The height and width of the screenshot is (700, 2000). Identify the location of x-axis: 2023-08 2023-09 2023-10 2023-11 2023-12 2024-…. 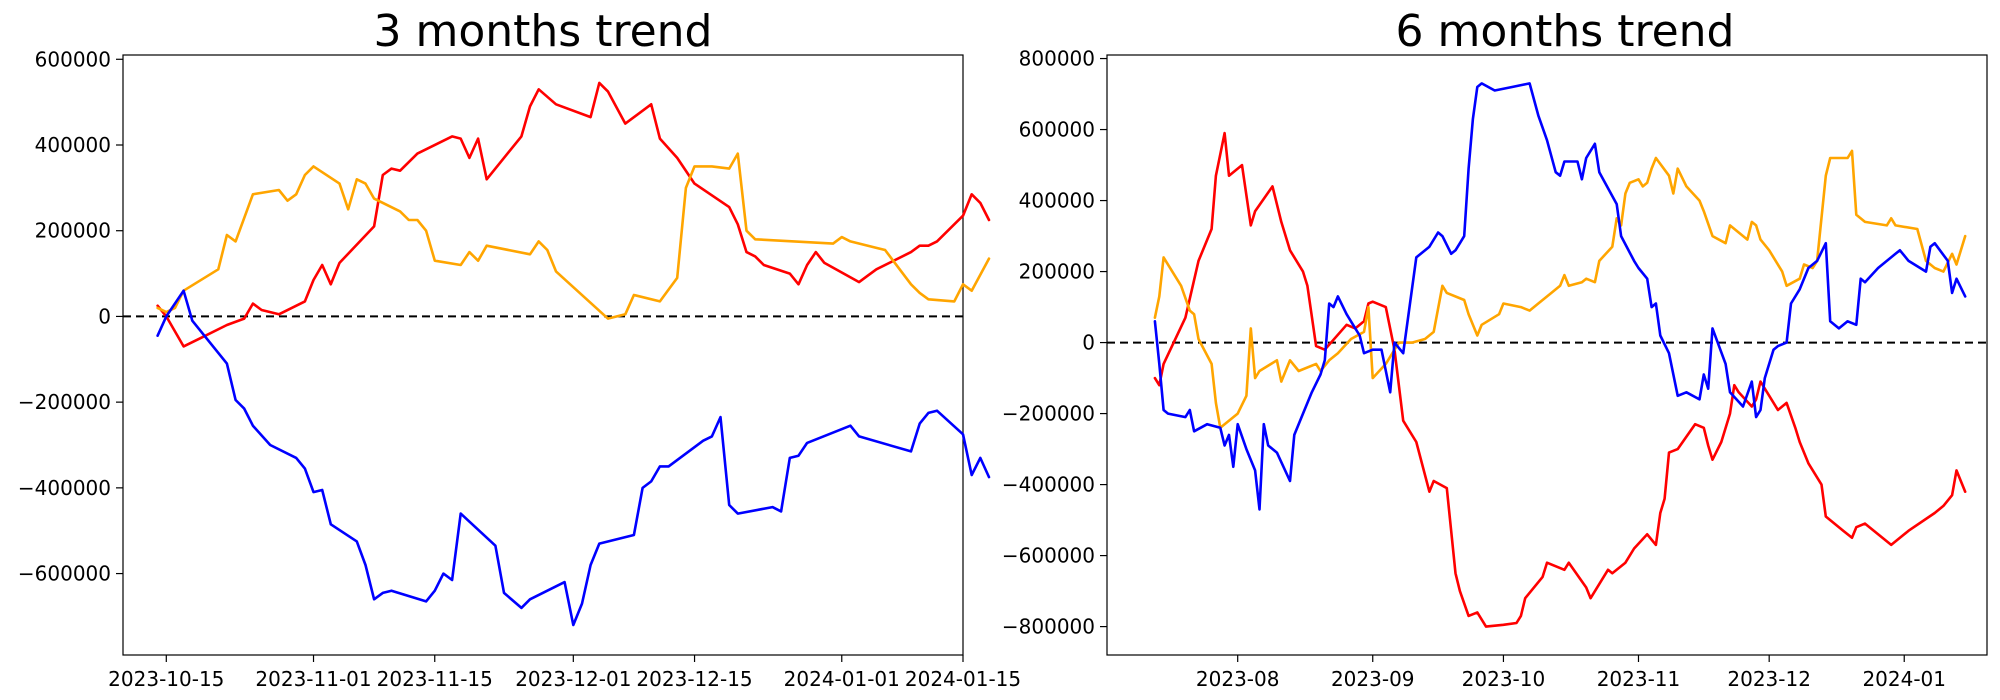
(1571, 673).